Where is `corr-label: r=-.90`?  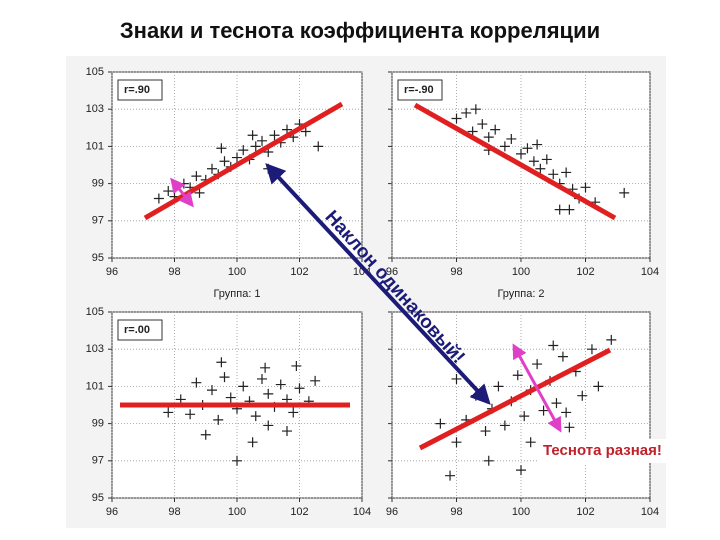
corr-label: r=-.90 is located at coordinates (419, 90).